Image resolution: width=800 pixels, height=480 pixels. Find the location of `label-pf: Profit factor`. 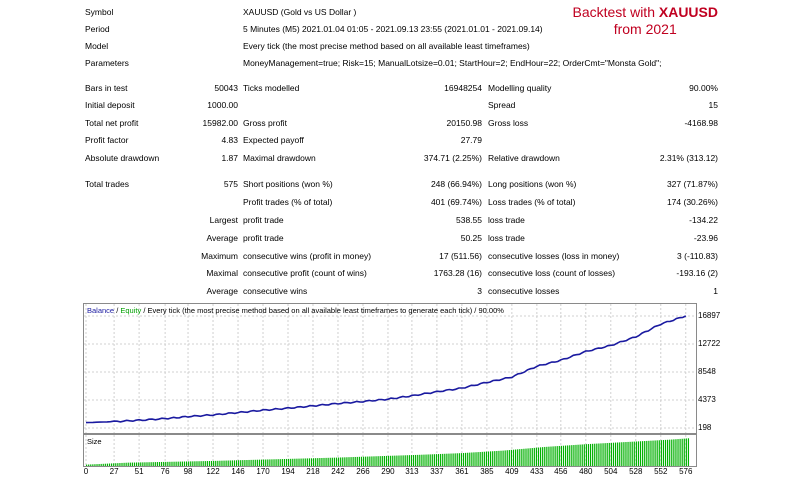

label-pf: Profit factor is located at coordinates (107, 140).